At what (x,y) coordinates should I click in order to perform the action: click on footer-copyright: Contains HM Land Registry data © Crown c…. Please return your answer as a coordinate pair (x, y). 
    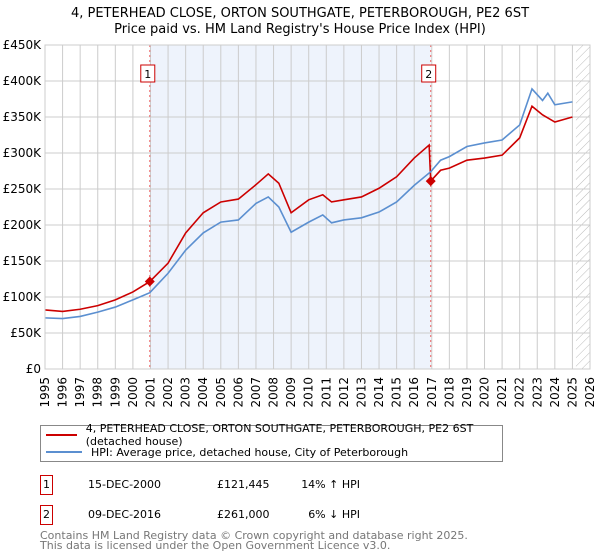
    Looking at the image, I should click on (254, 535).